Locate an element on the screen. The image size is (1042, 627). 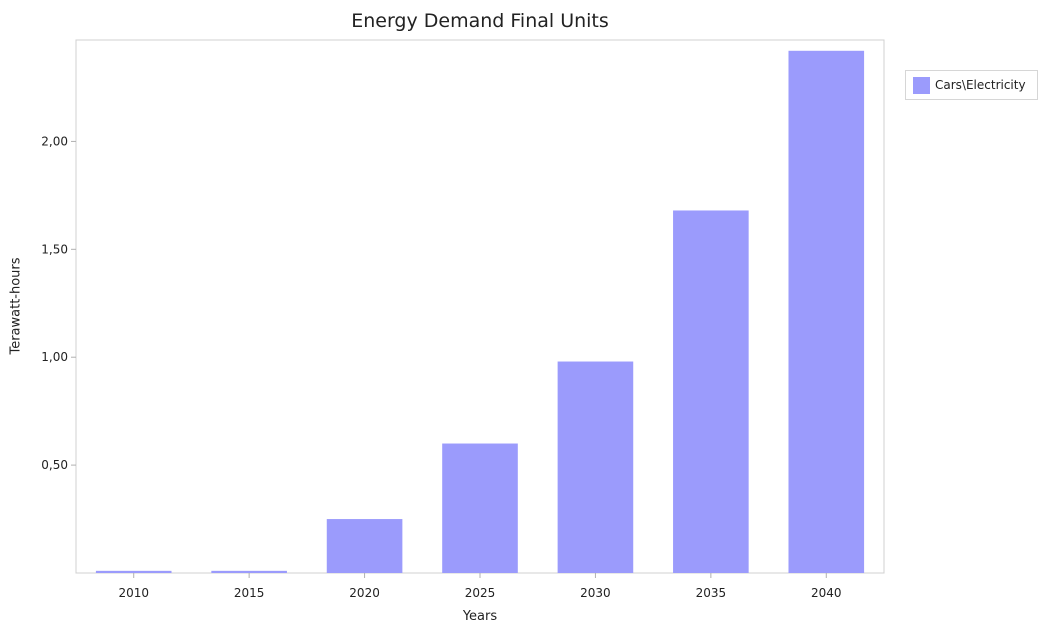
y-axis-title: Terawatt-hours is located at coordinates (16, 306).